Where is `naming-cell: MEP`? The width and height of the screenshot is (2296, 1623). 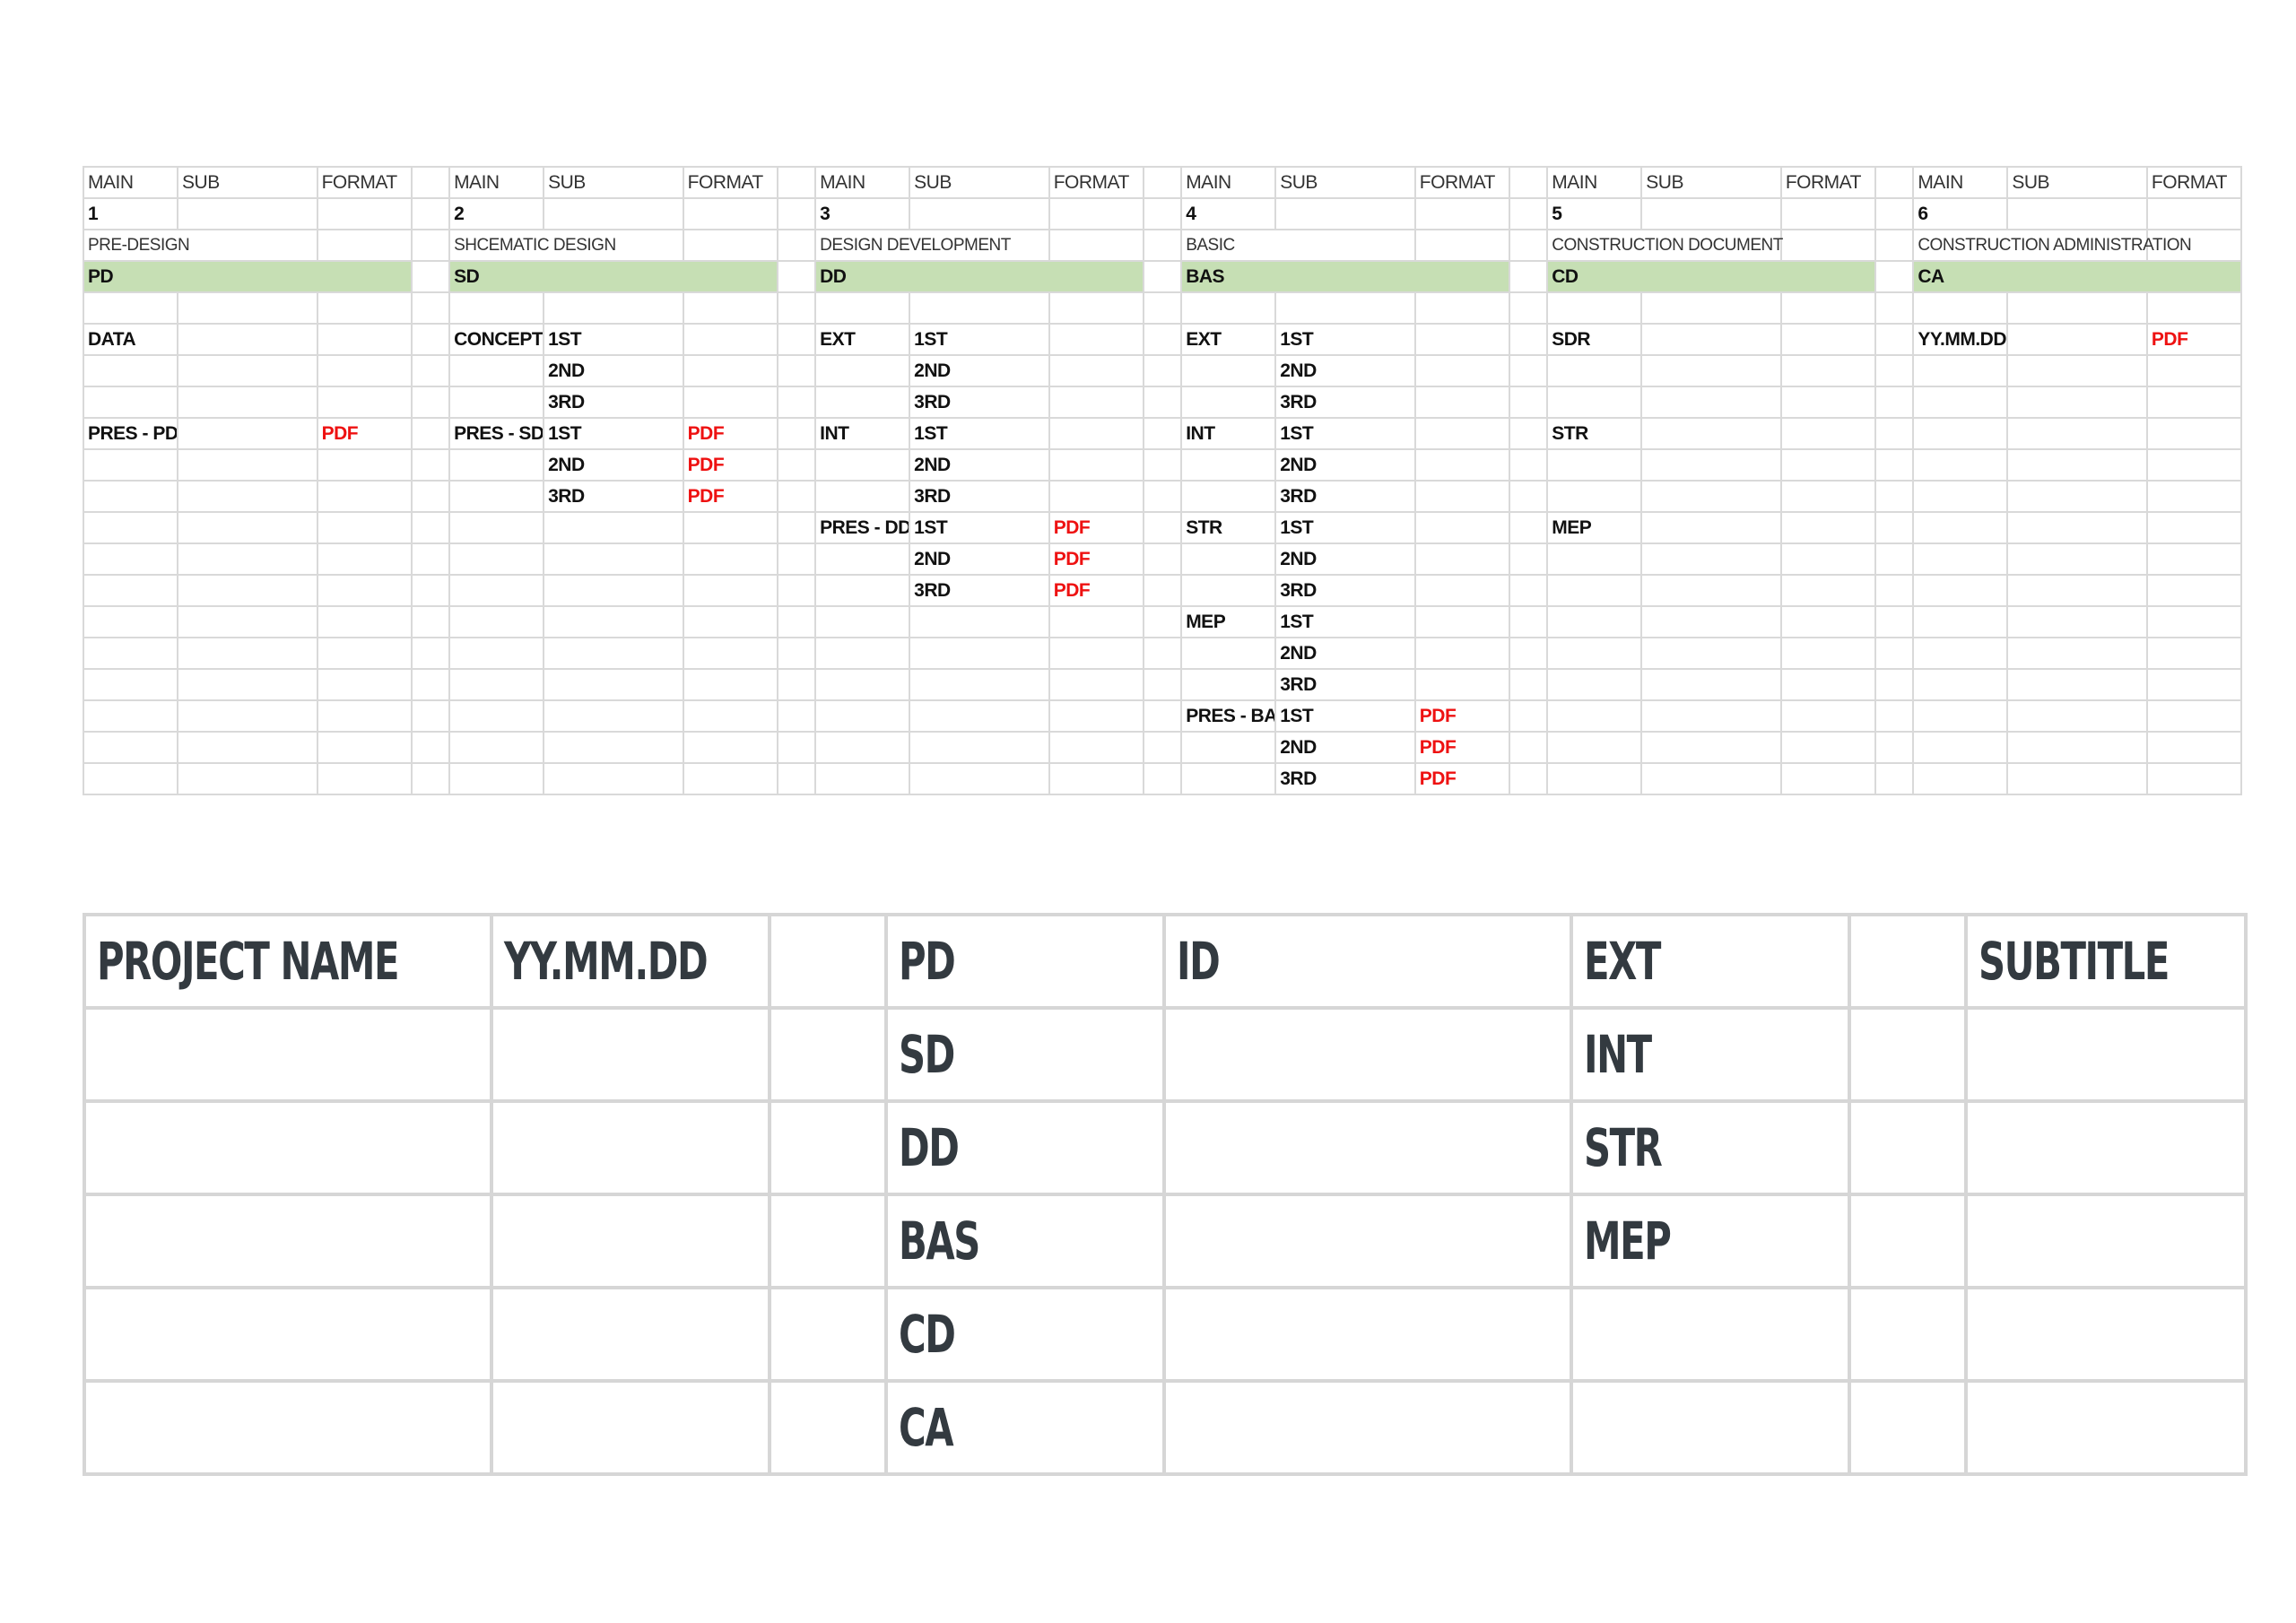
naming-cell: MEP is located at coordinates (1710, 1241).